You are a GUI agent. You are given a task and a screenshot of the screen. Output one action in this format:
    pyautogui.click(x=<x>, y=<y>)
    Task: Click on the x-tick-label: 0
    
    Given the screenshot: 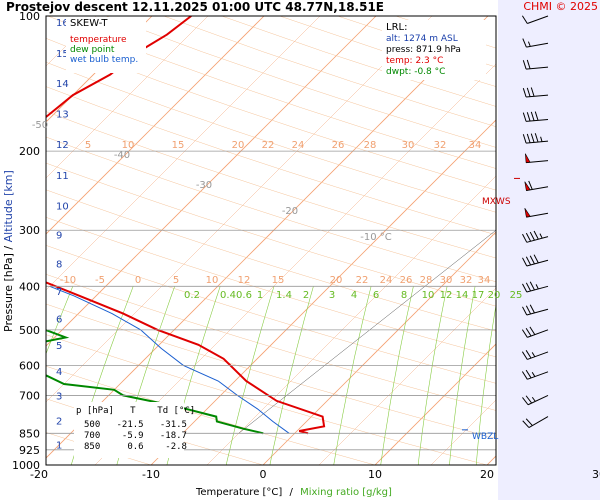 What is the action you would take?
    pyautogui.click(x=263, y=474)
    